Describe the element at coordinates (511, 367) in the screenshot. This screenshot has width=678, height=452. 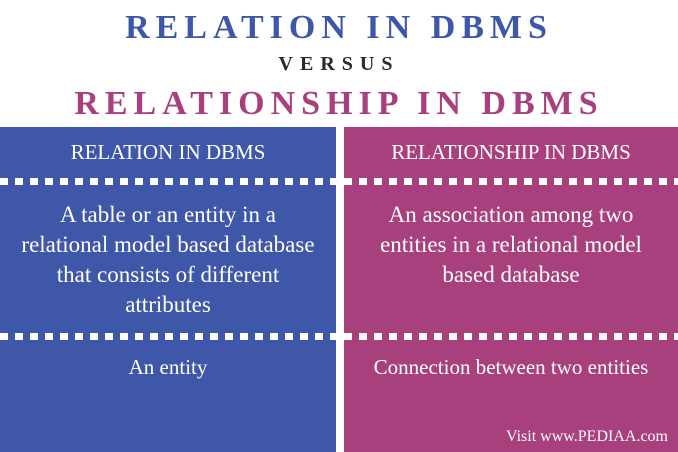
I see `relationship-represents: Connection between two entities` at that location.